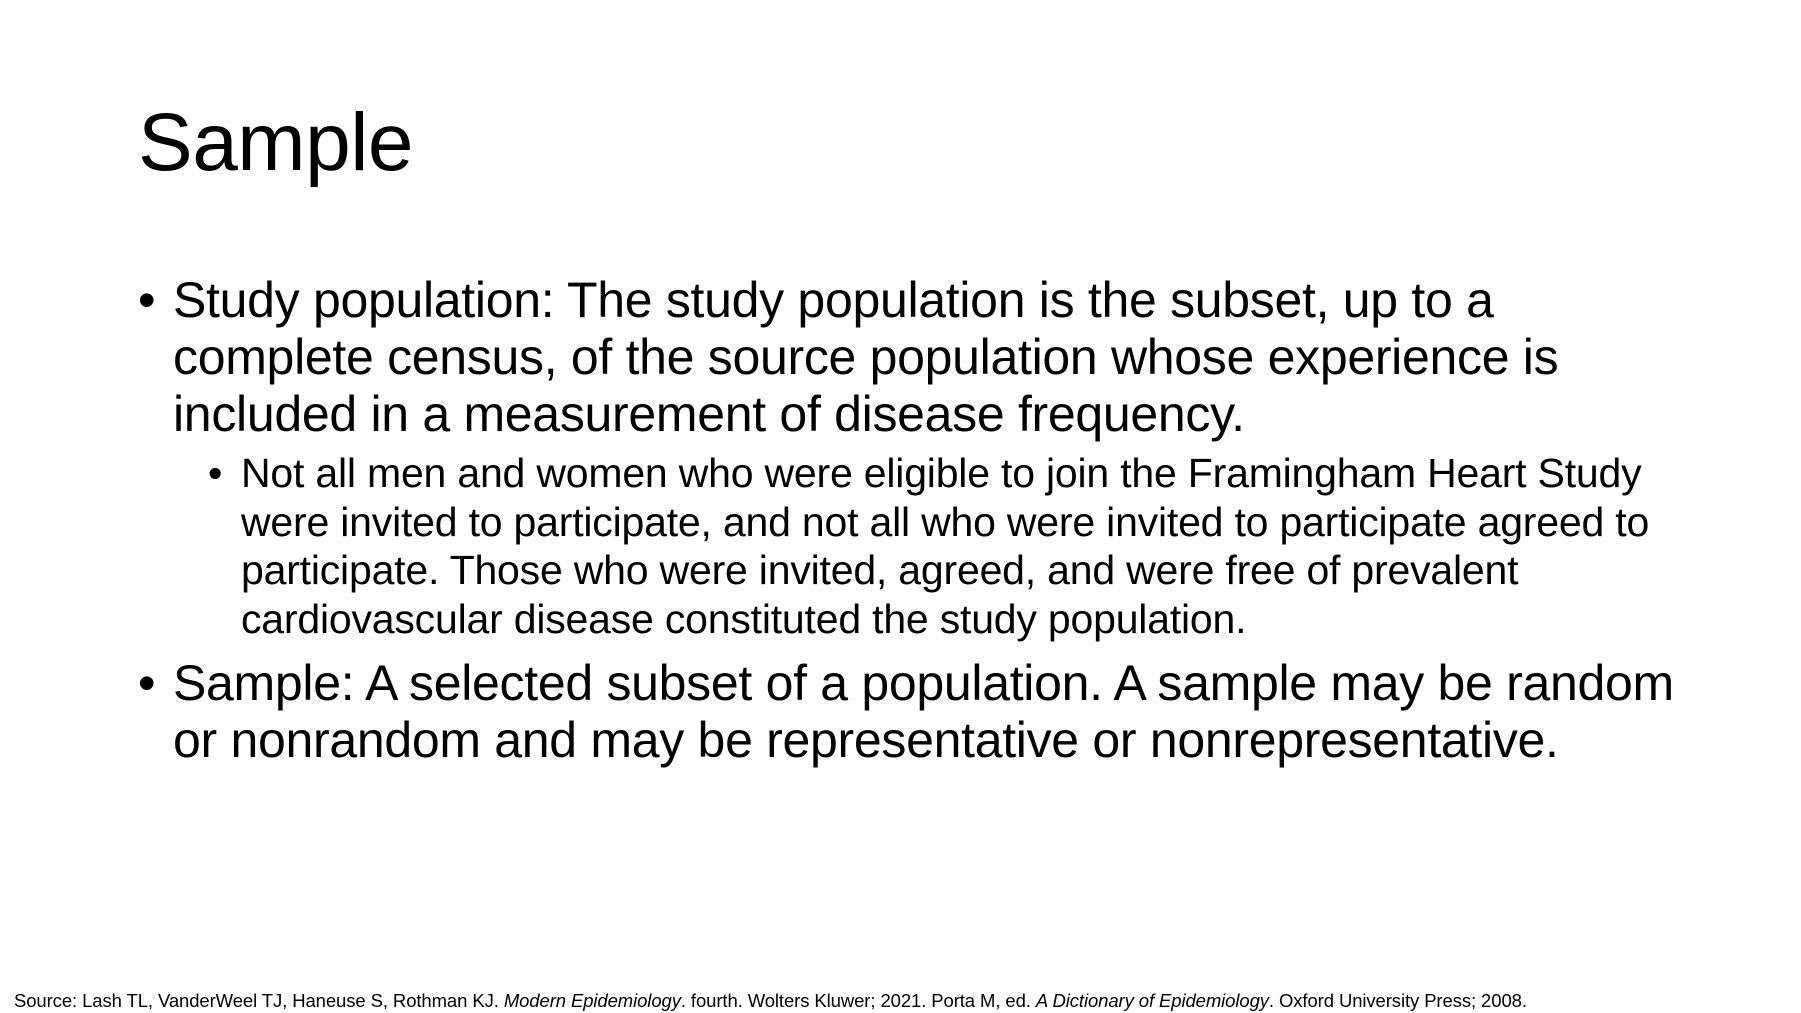 Image resolution: width=1801 pixels, height=1013 pixels. I want to click on slide-title: Sample, so click(276, 142).